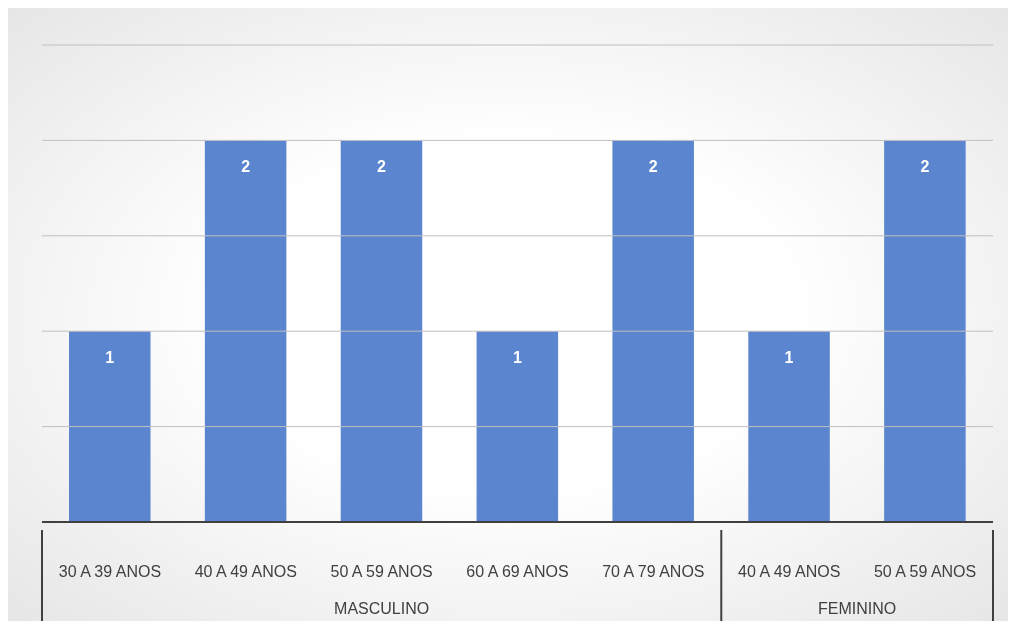 Image resolution: width=1013 pixels, height=621 pixels. What do you see at coordinates (110, 571) in the screenshot?
I see `x-tick-label: 30 A 39 ANOS` at bounding box center [110, 571].